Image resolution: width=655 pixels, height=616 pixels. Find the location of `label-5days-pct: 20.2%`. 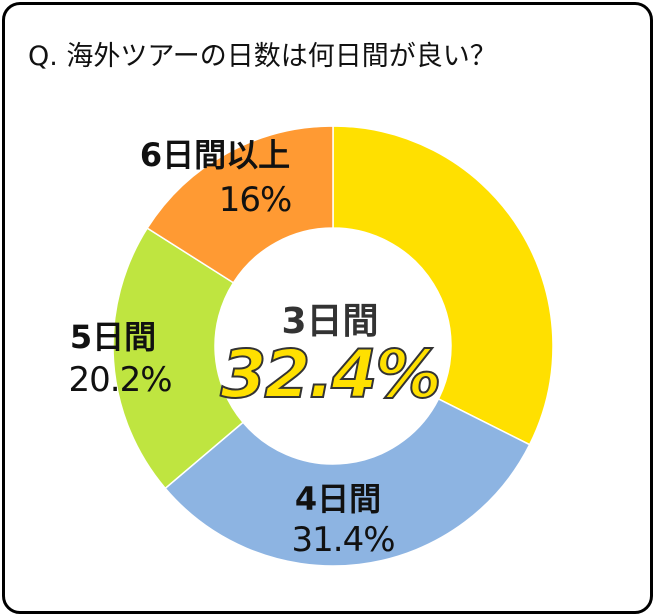

label-5days-pct: 20.2% is located at coordinates (120, 380).